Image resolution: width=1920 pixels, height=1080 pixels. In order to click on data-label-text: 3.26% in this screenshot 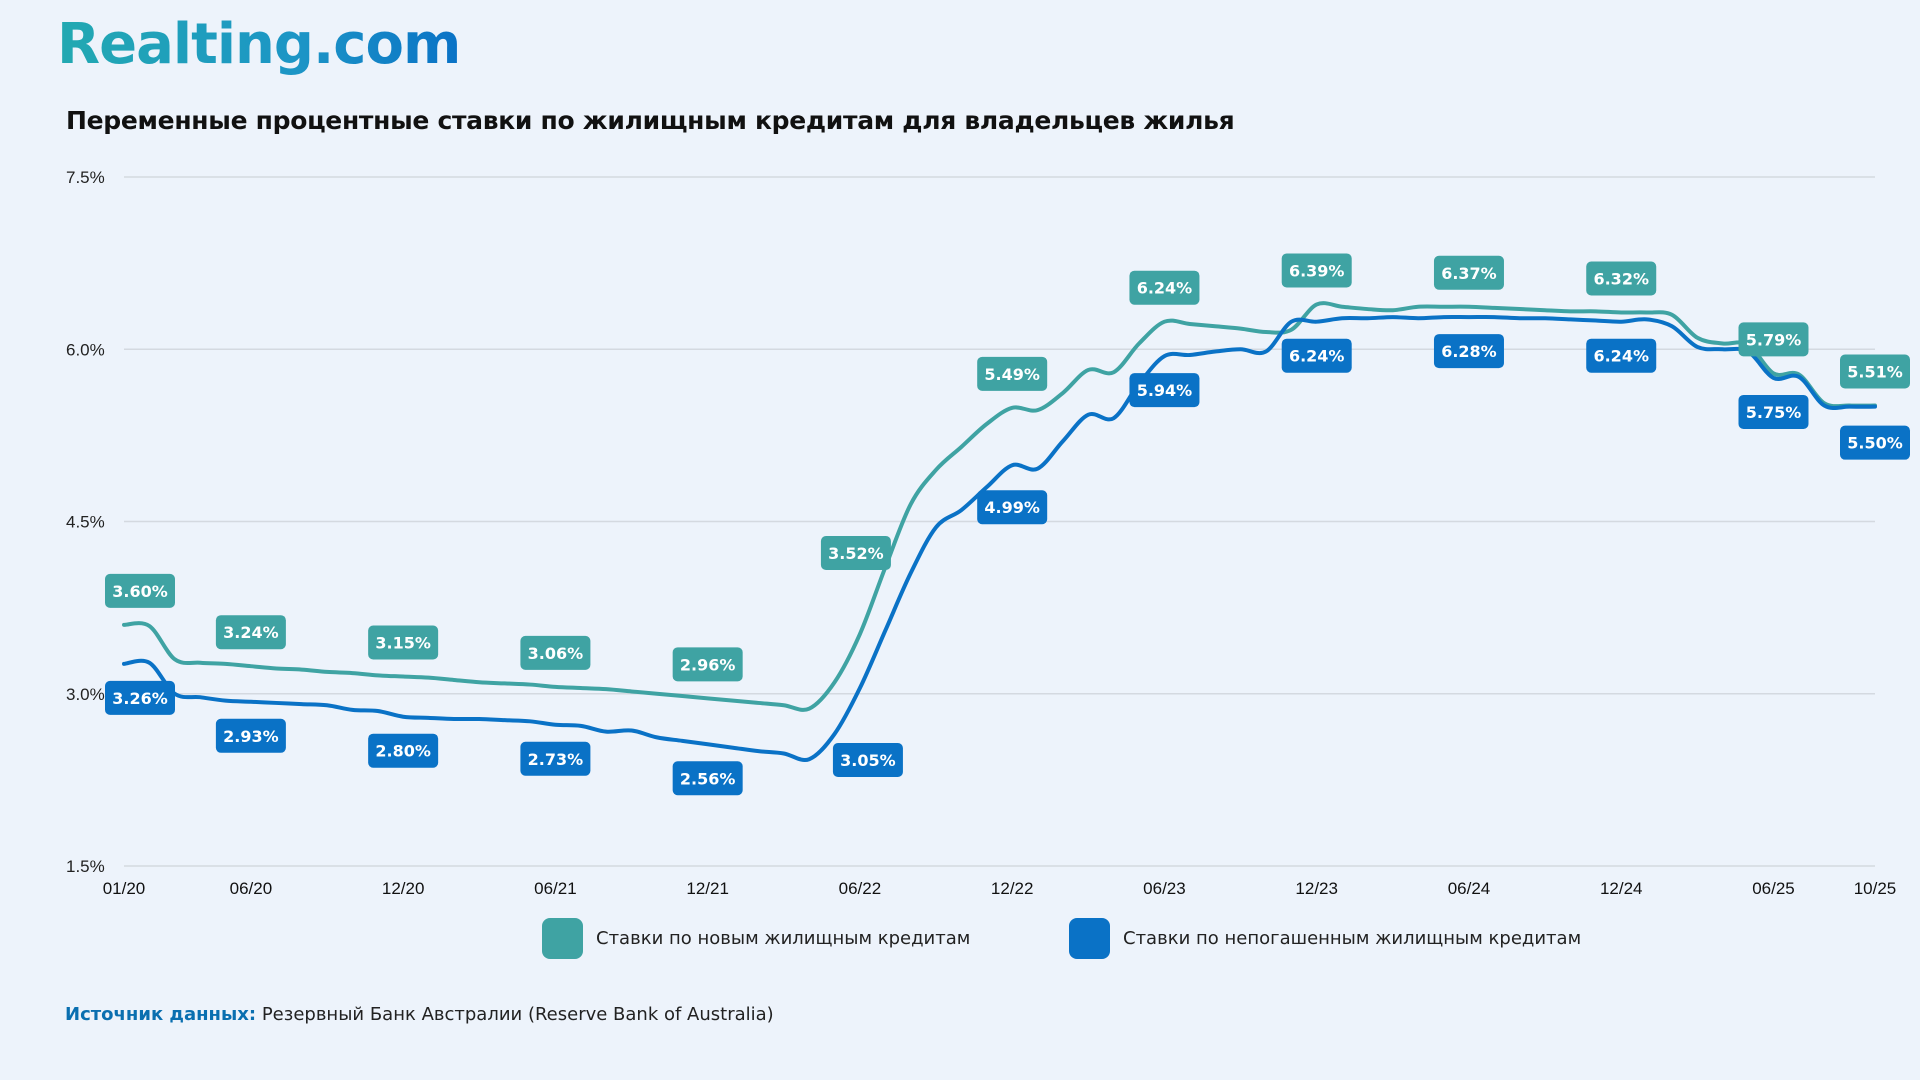, I will do `click(140, 698)`.